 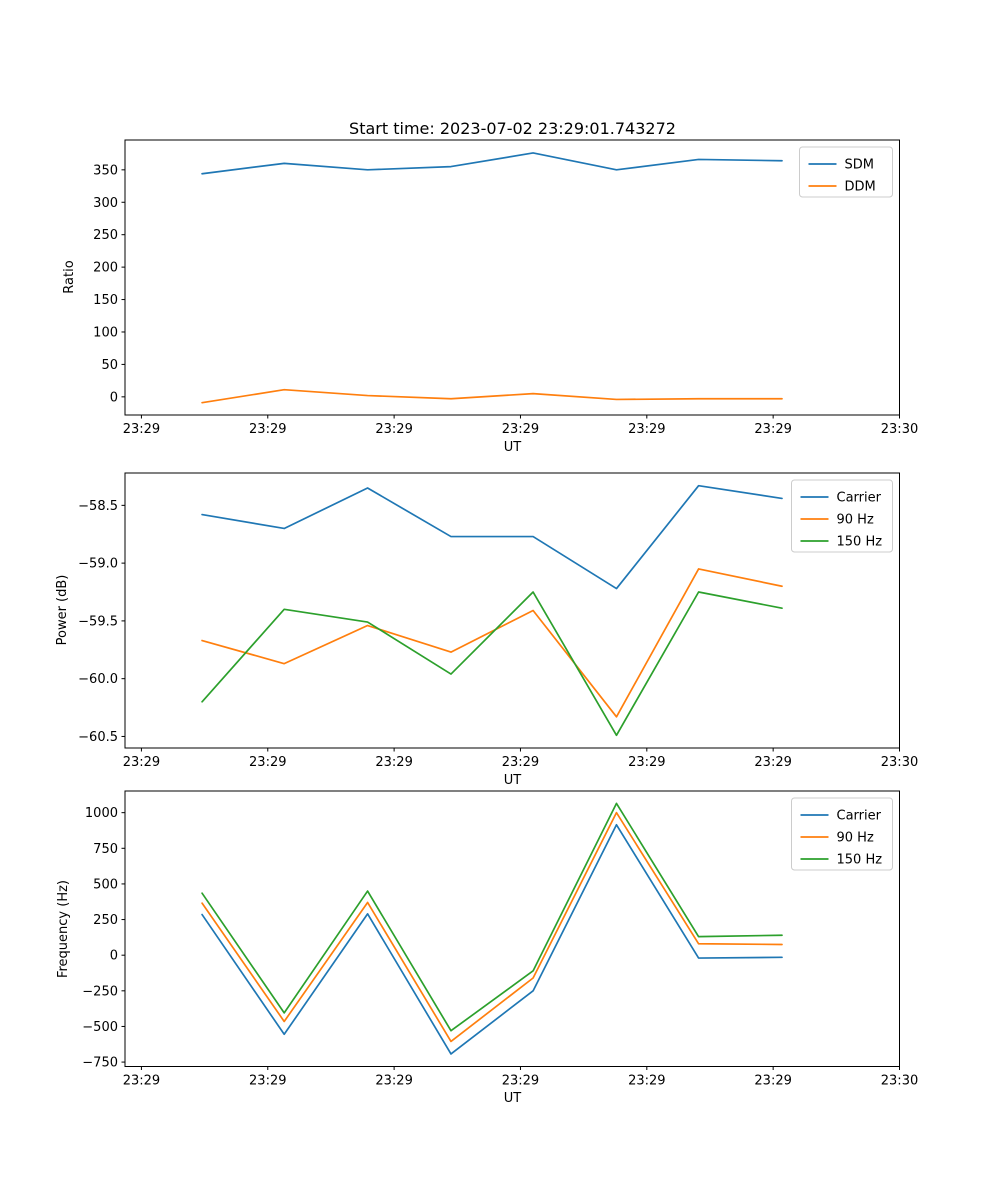 What do you see at coordinates (100, 991) in the screenshot?
I see `y-tick-label: −250` at bounding box center [100, 991].